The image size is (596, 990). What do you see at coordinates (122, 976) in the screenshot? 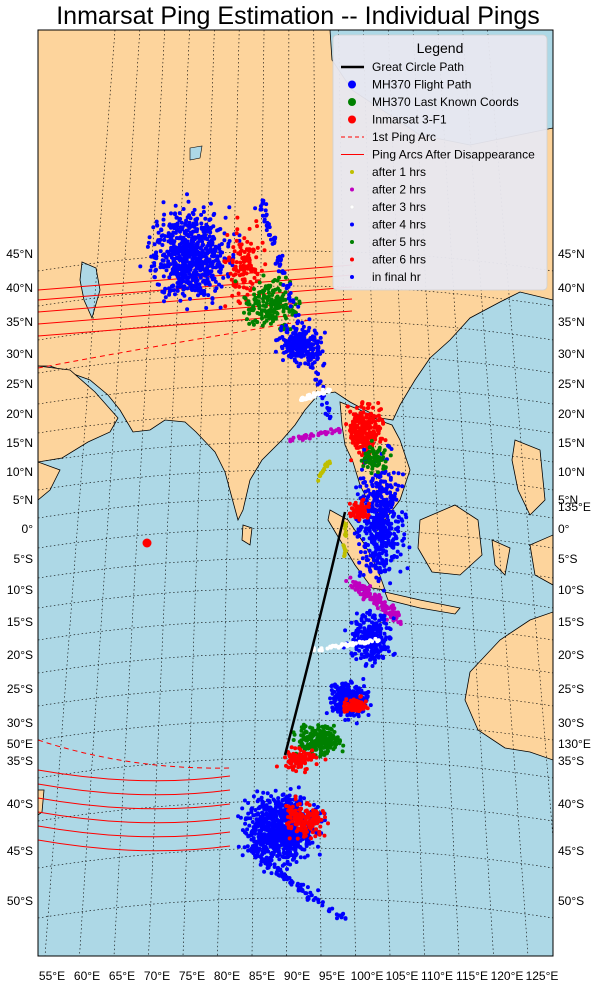
I see `lon-label-bottom: 65°E` at bounding box center [122, 976].